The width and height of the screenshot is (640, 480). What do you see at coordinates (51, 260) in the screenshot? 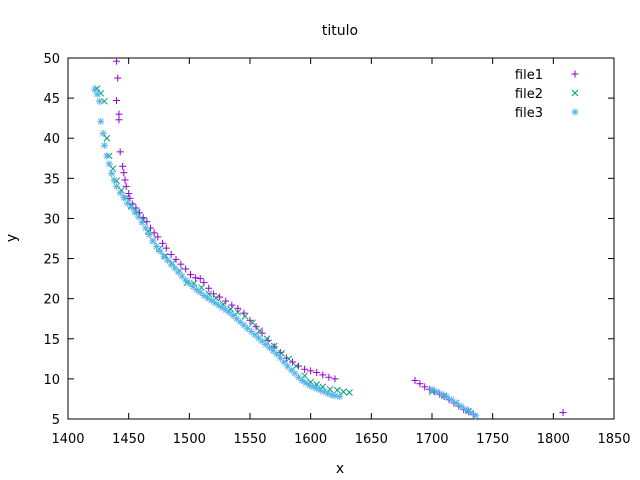
I see `y-tick-label: 25` at bounding box center [51, 260].